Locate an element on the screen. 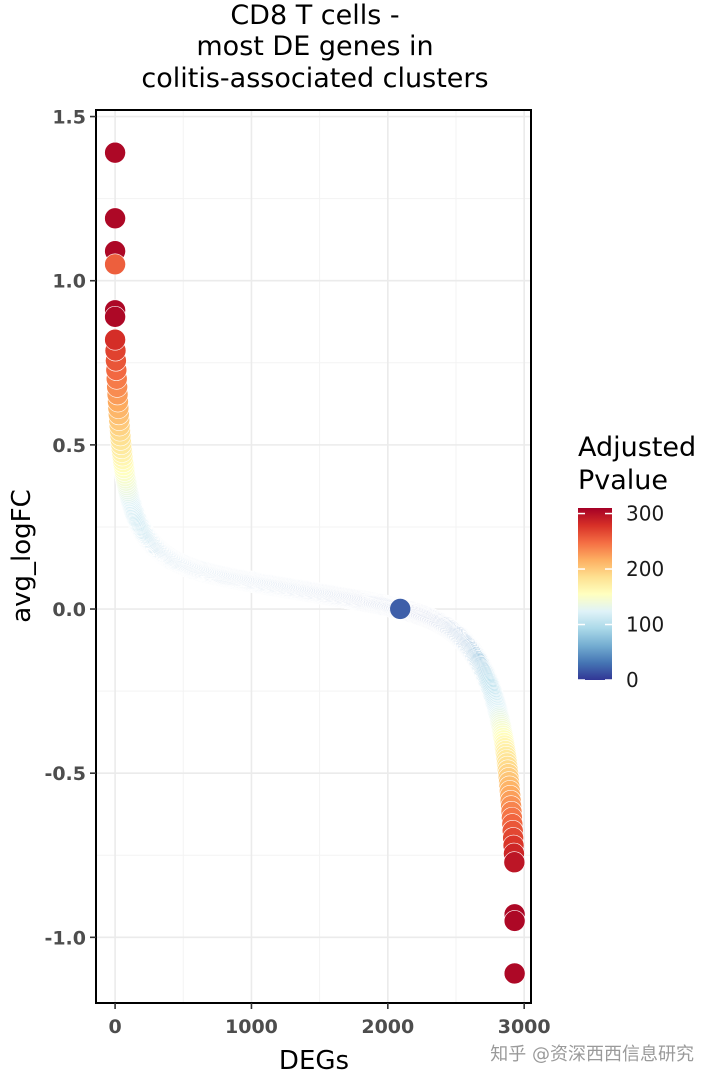 The height and width of the screenshot is (1084, 714). x-axis-ticks: 0 1000 2000 3000 is located at coordinates (329, 1020).